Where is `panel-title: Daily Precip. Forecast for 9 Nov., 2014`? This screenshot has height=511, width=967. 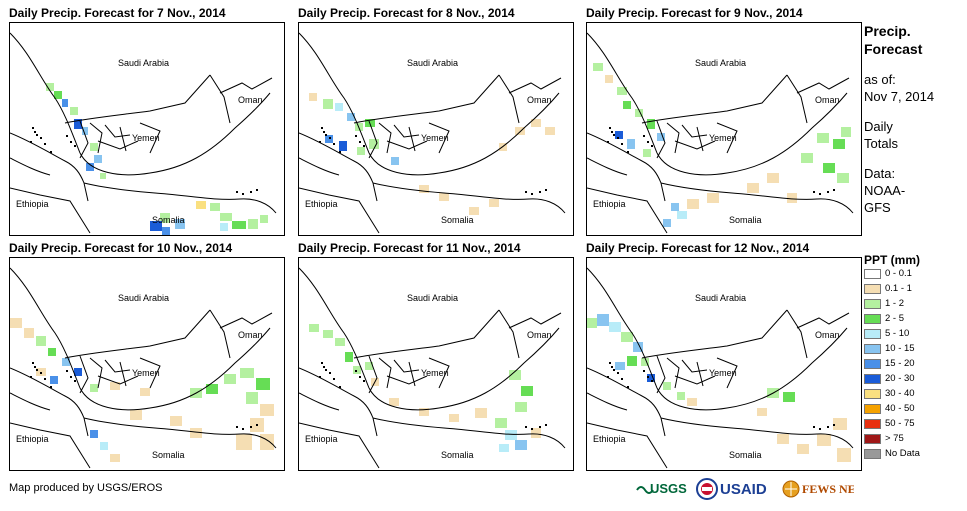
panel-title: Daily Precip. Forecast for 9 Nov., 2014 is located at coordinates (694, 13).